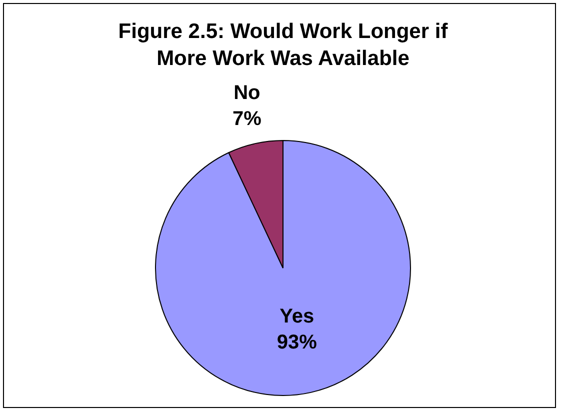  I want to click on slice-label: No, so click(247, 93).